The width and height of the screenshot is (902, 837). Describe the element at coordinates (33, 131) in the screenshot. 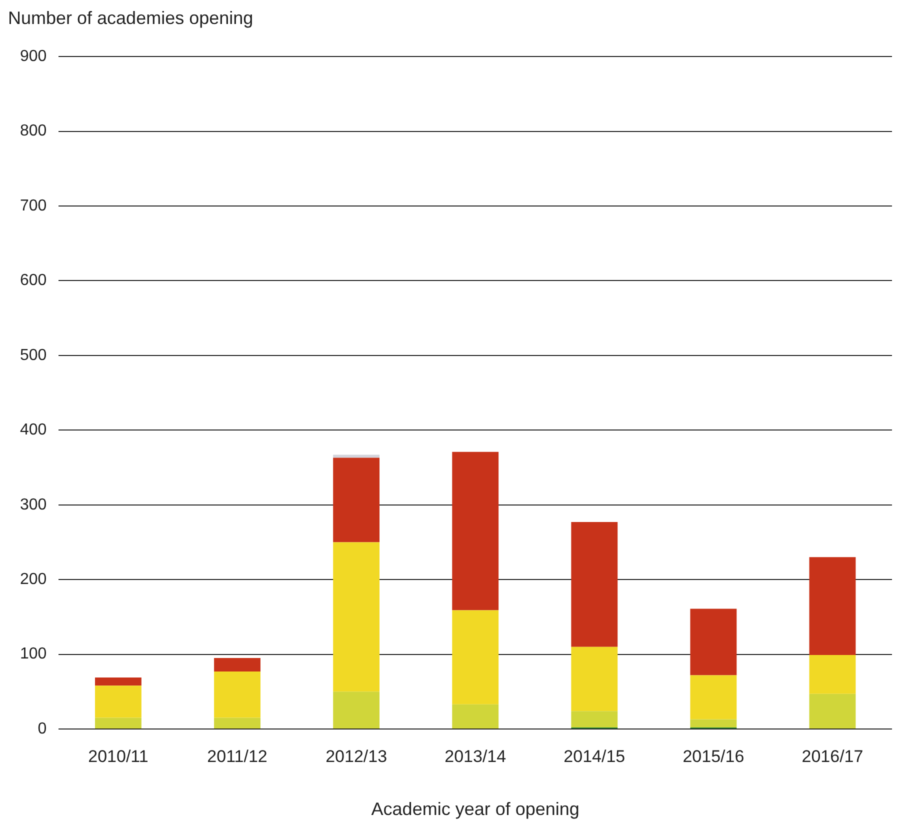

I see `y-tick-label: 800` at that location.